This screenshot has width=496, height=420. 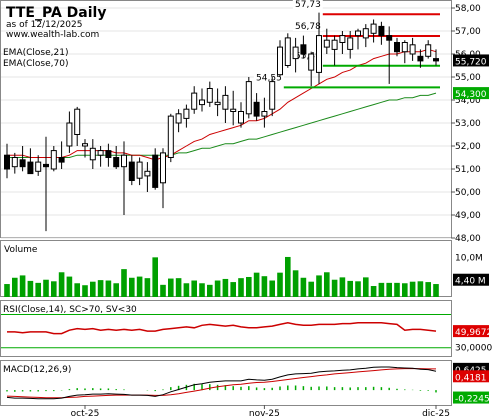 I want to click on price-tick-label: 48,00, so click(x=468, y=239).